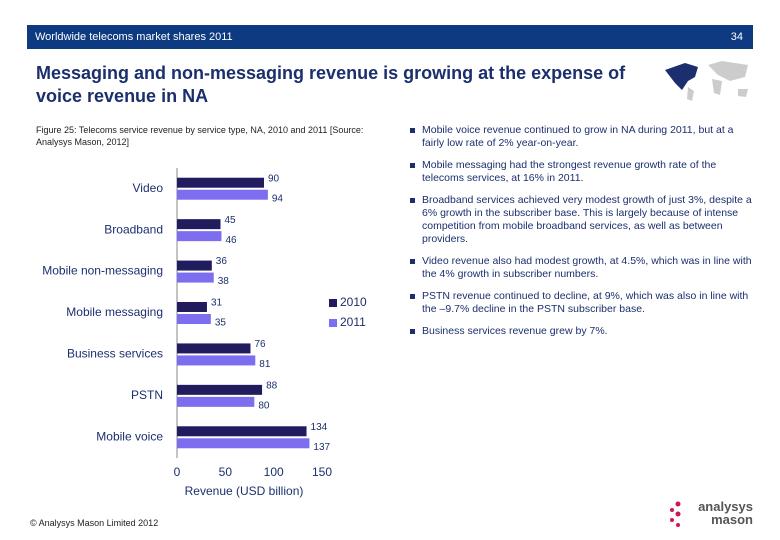 Image resolution: width=780 pixels, height=540 pixels. Describe the element at coordinates (353, 302) in the screenshot. I see `legend-label: 2010` at that location.